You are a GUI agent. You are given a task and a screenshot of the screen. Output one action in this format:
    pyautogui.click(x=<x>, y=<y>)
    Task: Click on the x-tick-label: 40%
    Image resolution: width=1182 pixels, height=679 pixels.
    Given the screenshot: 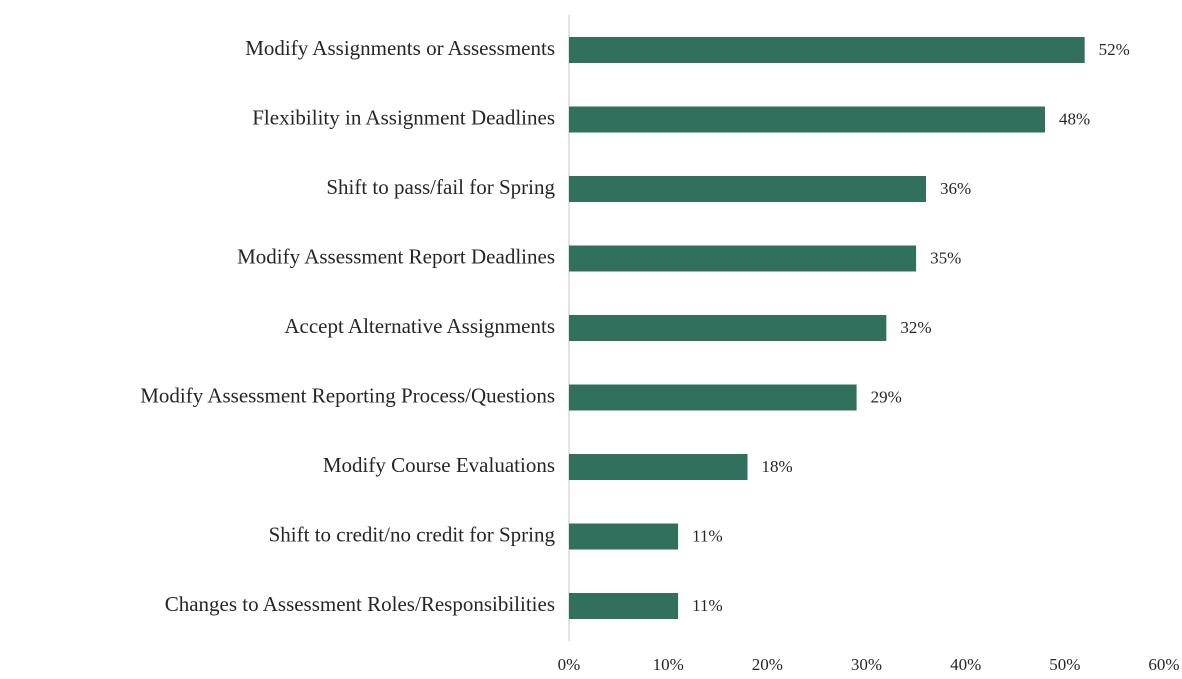 What is the action you would take?
    pyautogui.click(x=965, y=664)
    